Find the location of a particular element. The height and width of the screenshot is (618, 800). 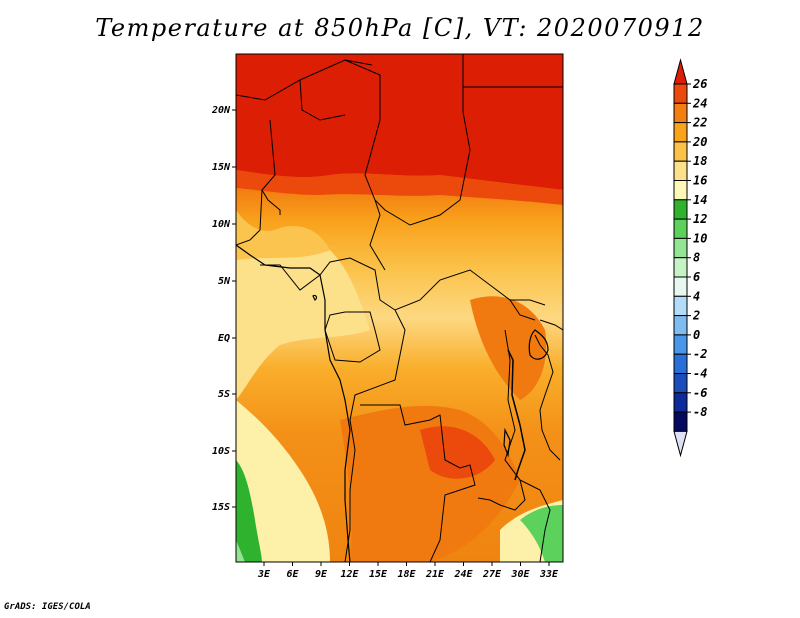

colorbar-label: -6 is located at coordinates (700, 393).